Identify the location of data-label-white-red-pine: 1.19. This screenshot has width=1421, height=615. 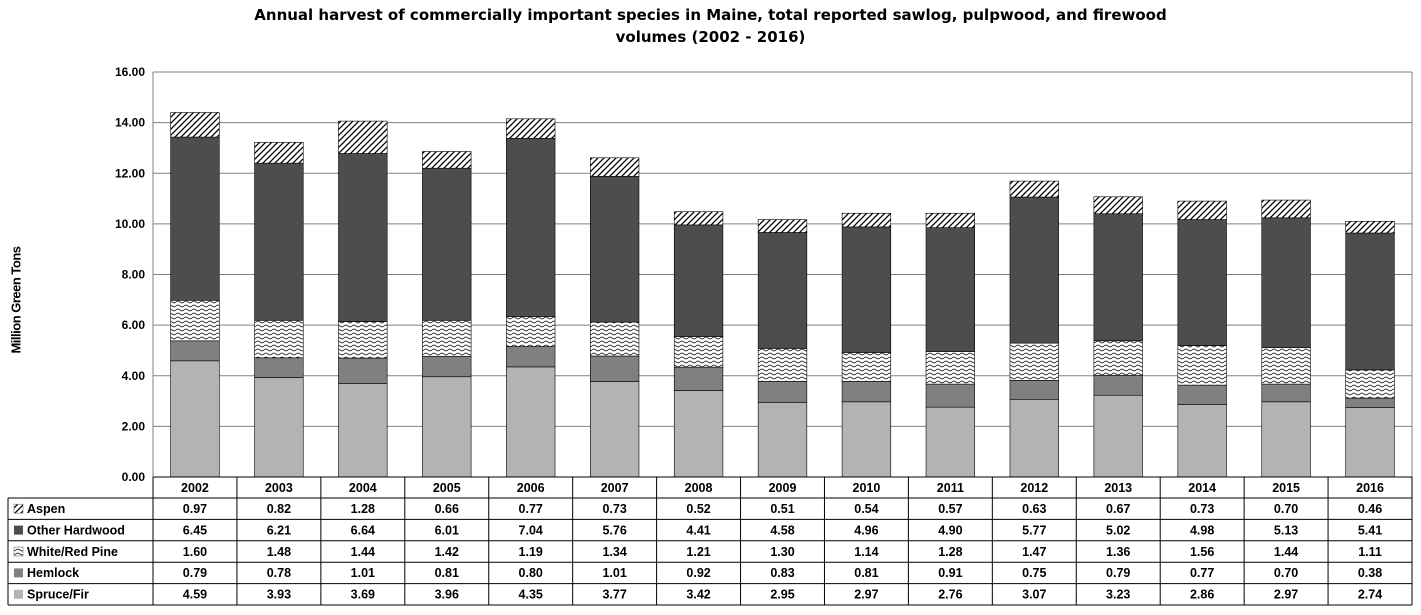
(531, 552).